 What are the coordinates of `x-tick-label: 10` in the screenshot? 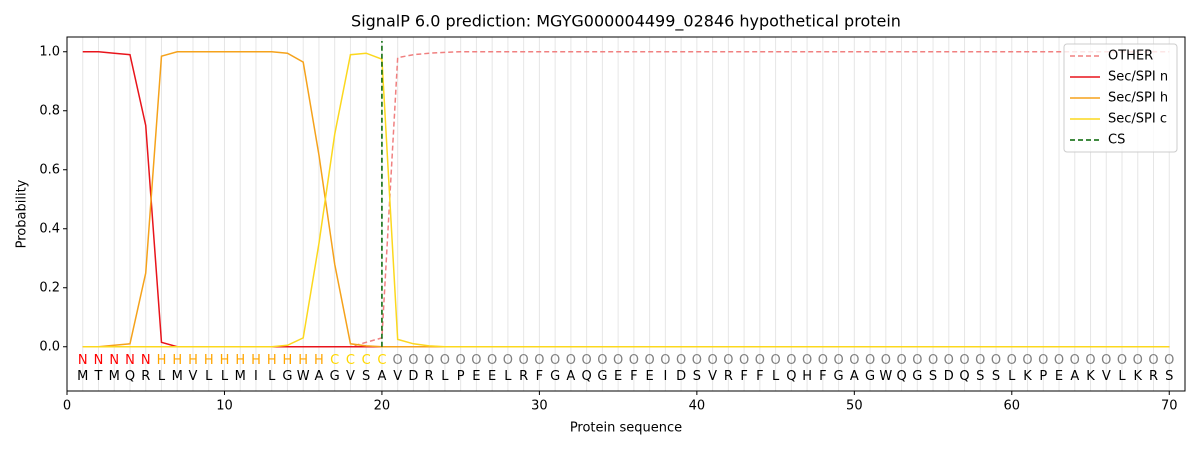 It's located at (224, 406).